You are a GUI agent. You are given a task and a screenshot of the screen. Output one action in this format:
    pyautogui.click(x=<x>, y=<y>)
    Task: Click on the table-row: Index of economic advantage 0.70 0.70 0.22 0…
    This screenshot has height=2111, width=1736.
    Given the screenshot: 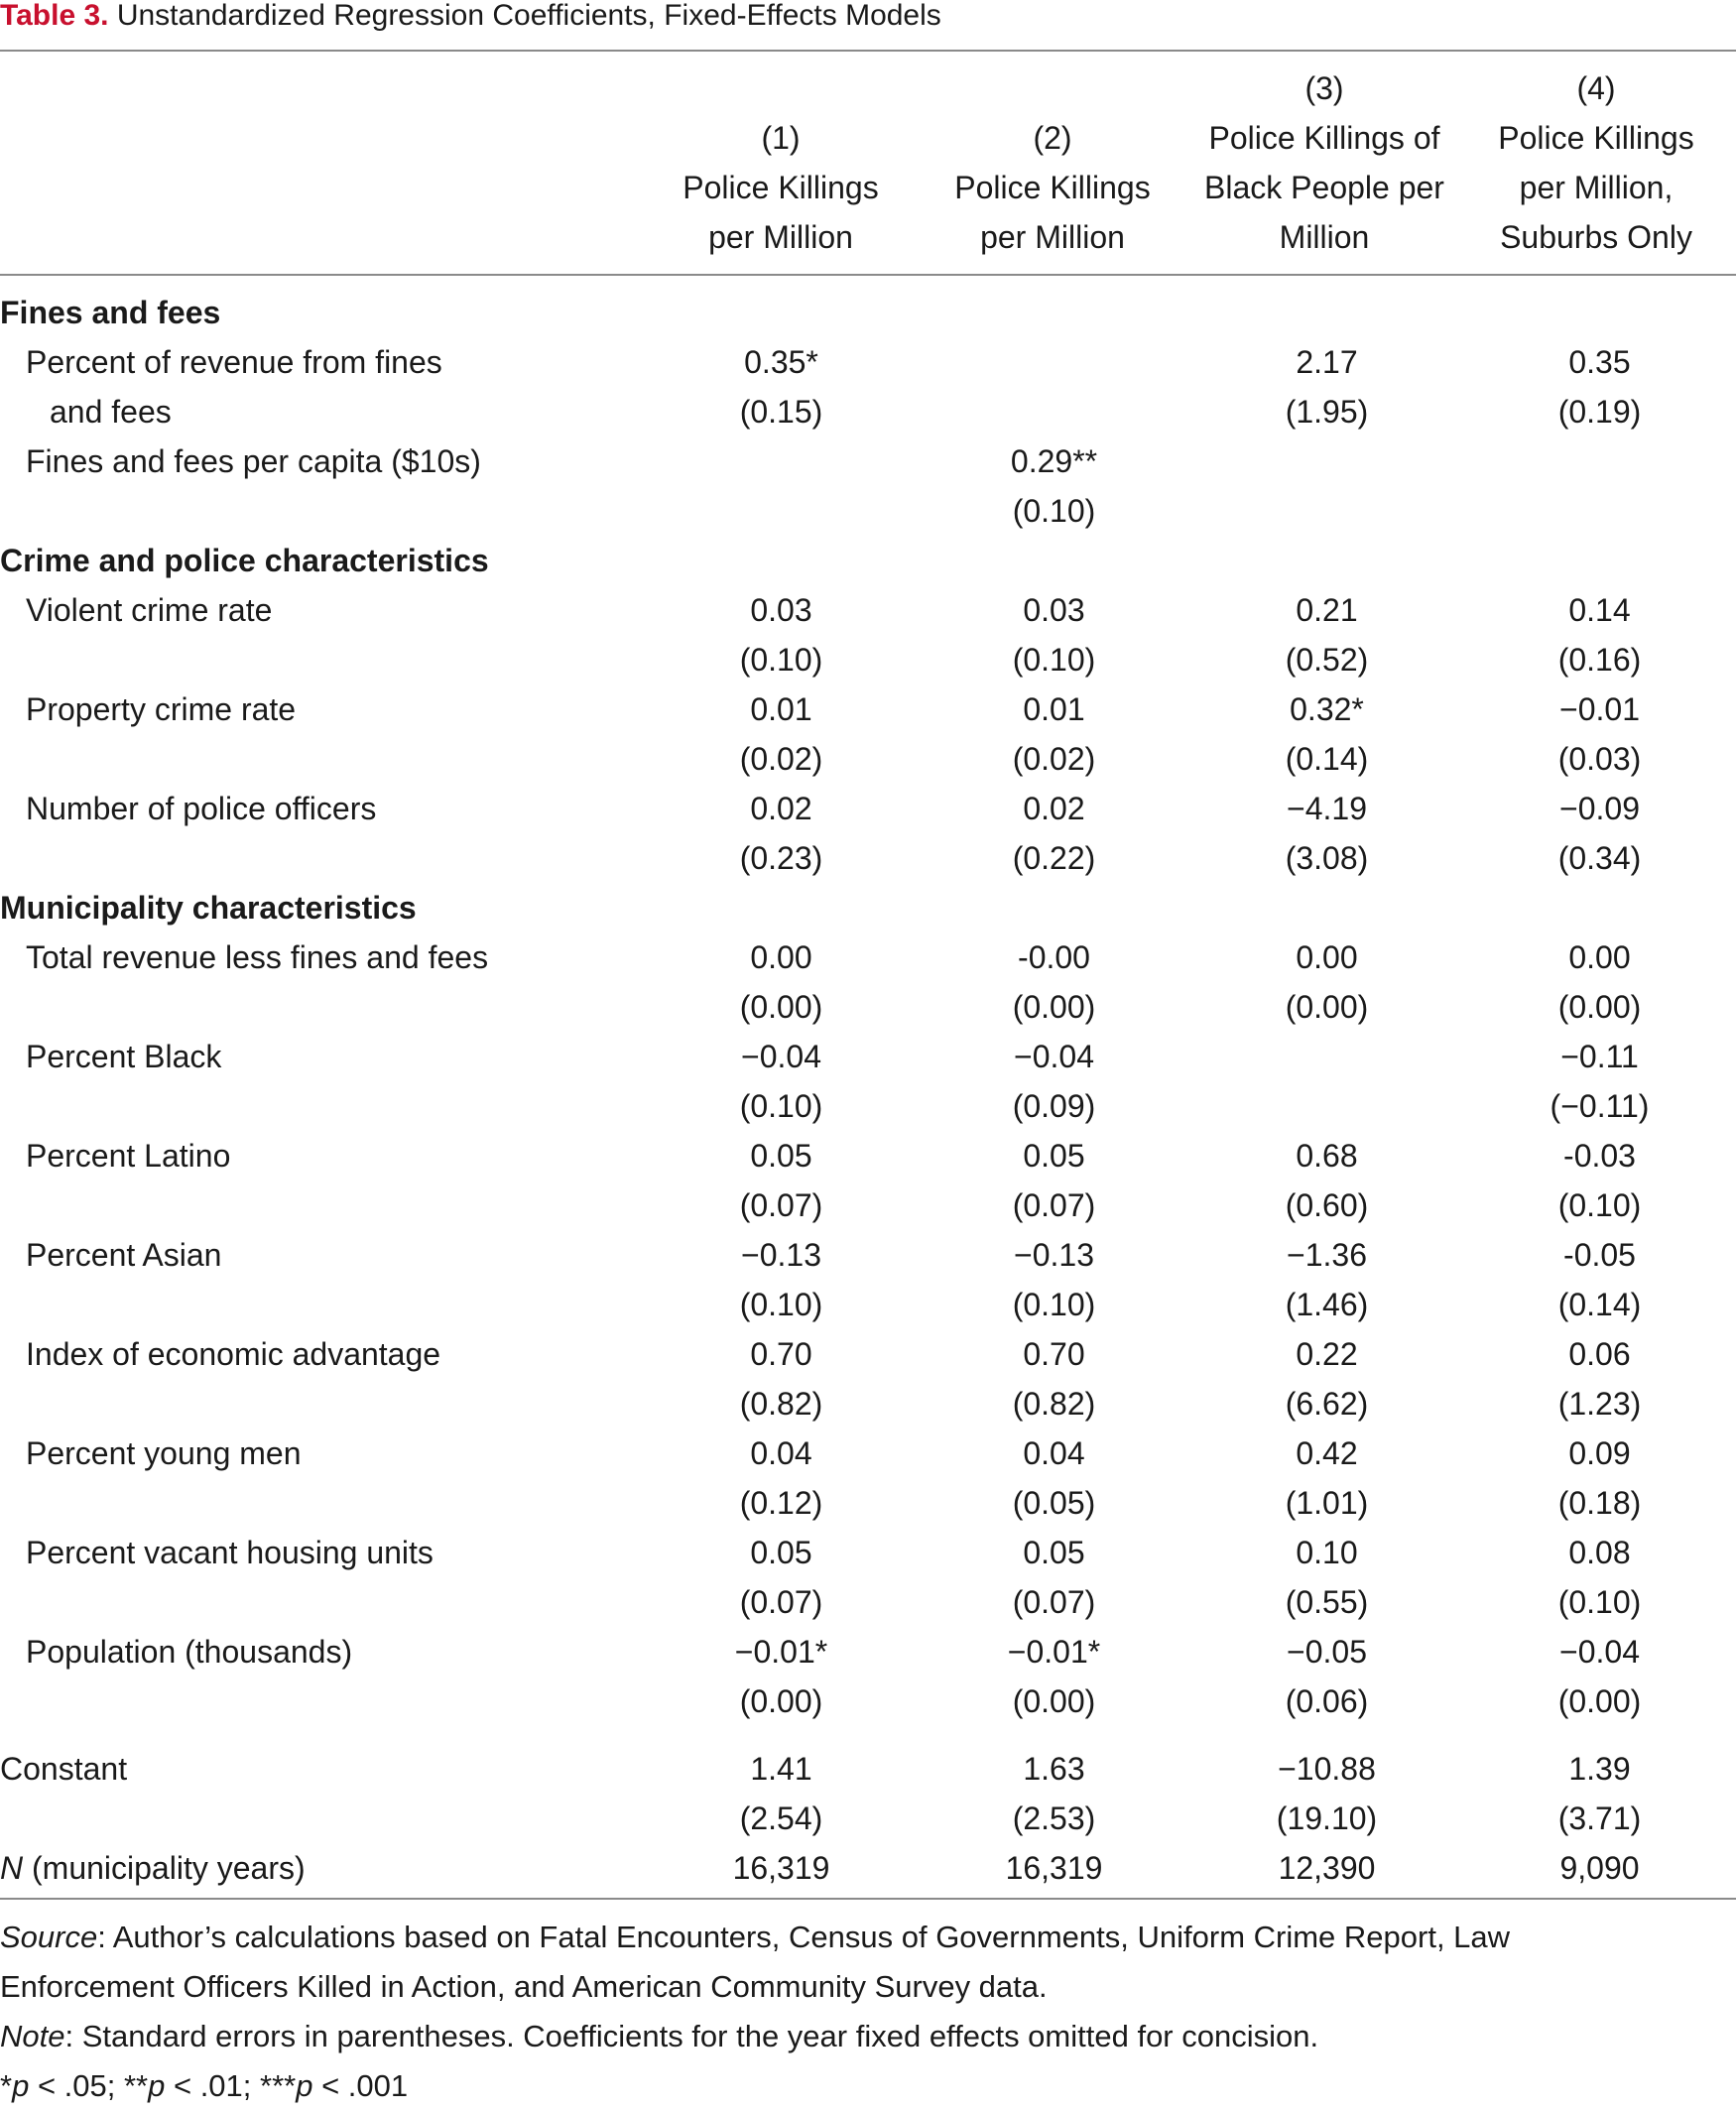 What is the action you would take?
    pyautogui.click(x=868, y=1354)
    